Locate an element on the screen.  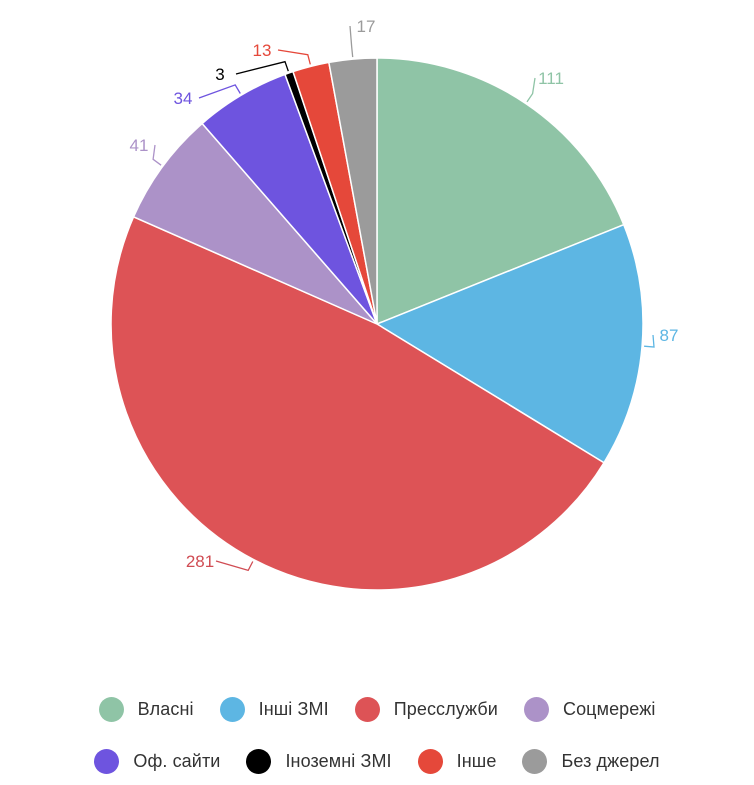
legend-row-1: Власні Інші ЗМІ Пресслужби Соцмережі is located at coordinates (377, 709).